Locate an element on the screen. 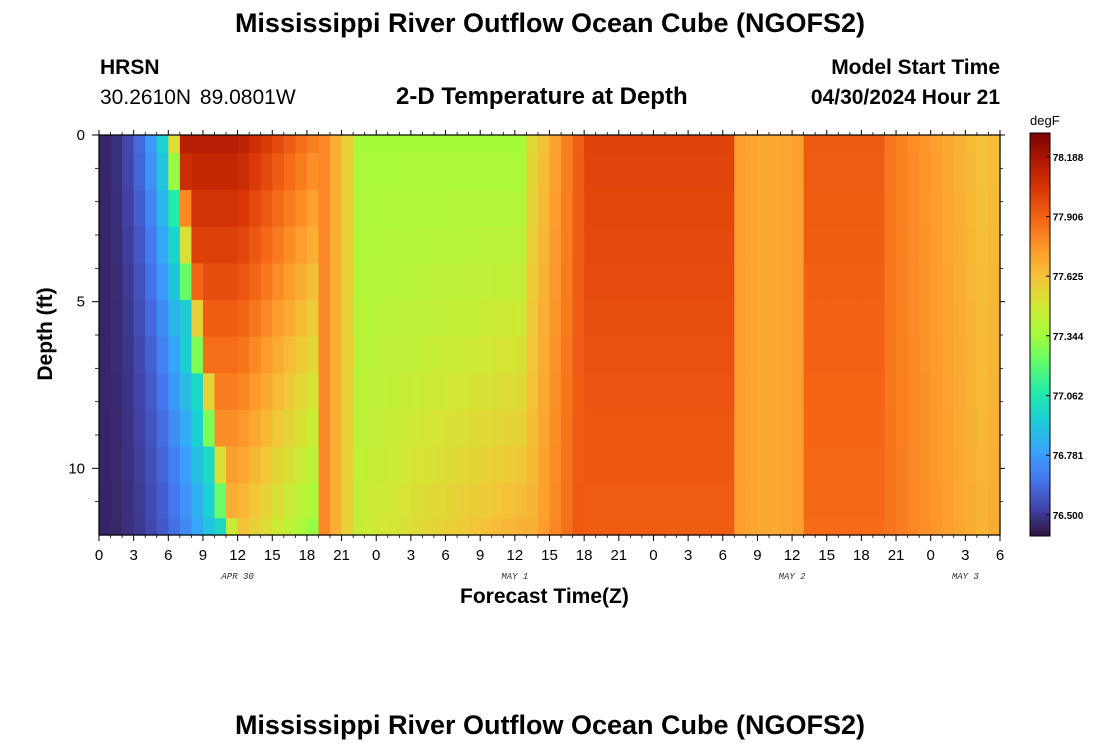 The height and width of the screenshot is (750, 1100). model-start-value: 04/30/2024 Hour 21 is located at coordinates (905, 97).